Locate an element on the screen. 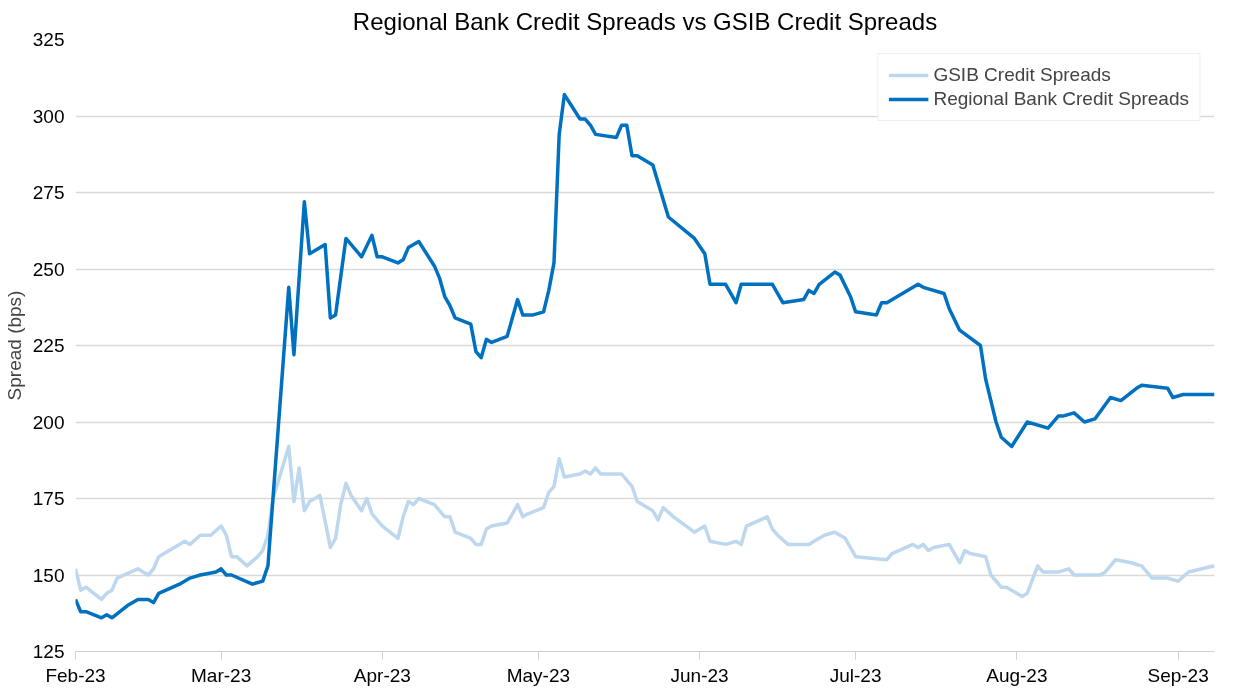  y-tick-label: 250 is located at coordinates (48, 269).